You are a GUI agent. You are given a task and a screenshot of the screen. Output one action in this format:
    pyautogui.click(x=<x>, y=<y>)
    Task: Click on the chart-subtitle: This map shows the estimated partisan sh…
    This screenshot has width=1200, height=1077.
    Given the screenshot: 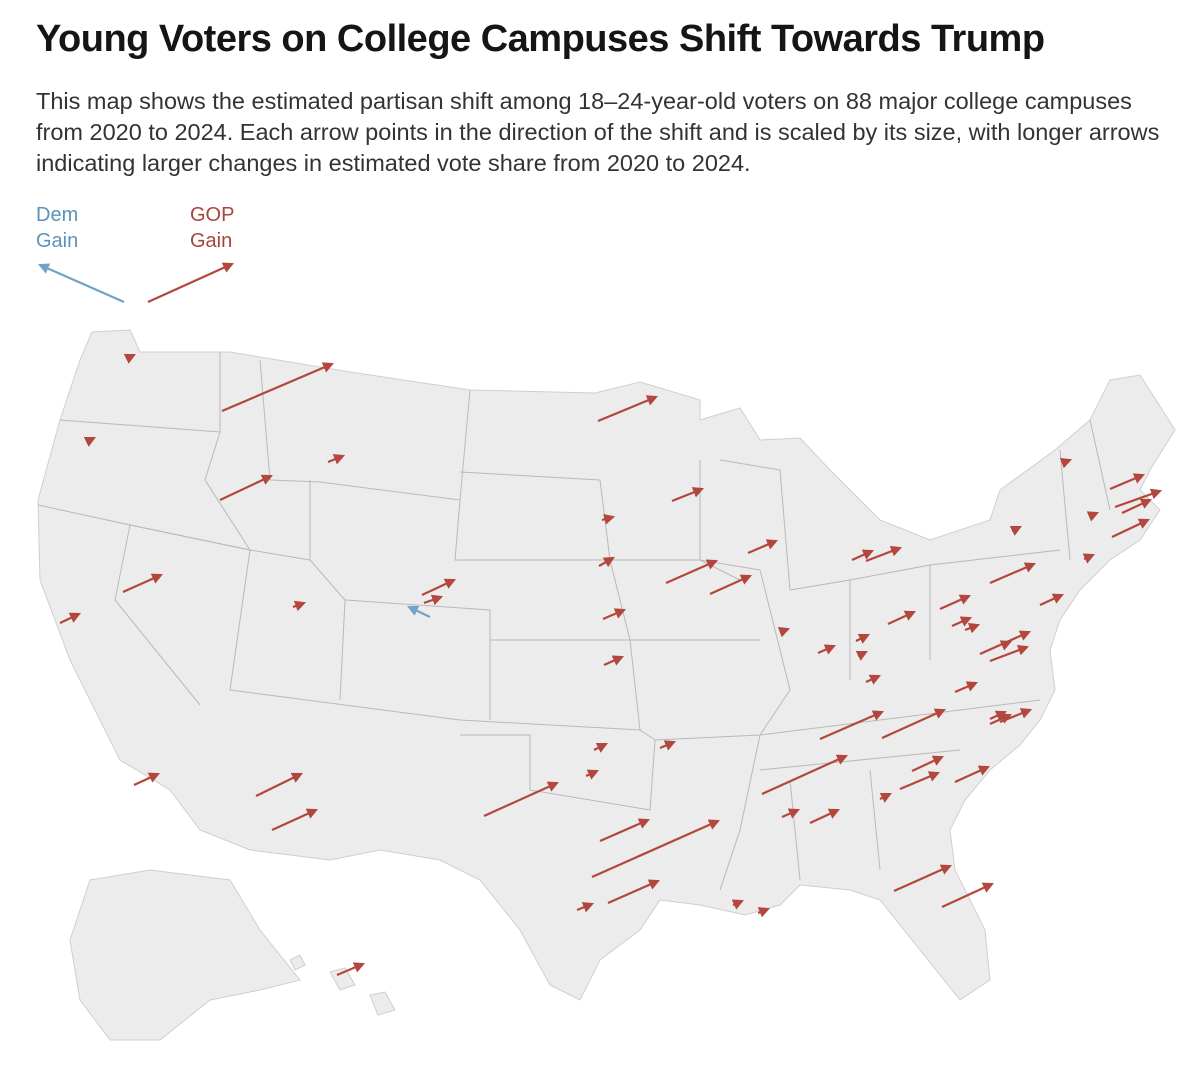 What is the action you would take?
    pyautogui.click(x=598, y=132)
    